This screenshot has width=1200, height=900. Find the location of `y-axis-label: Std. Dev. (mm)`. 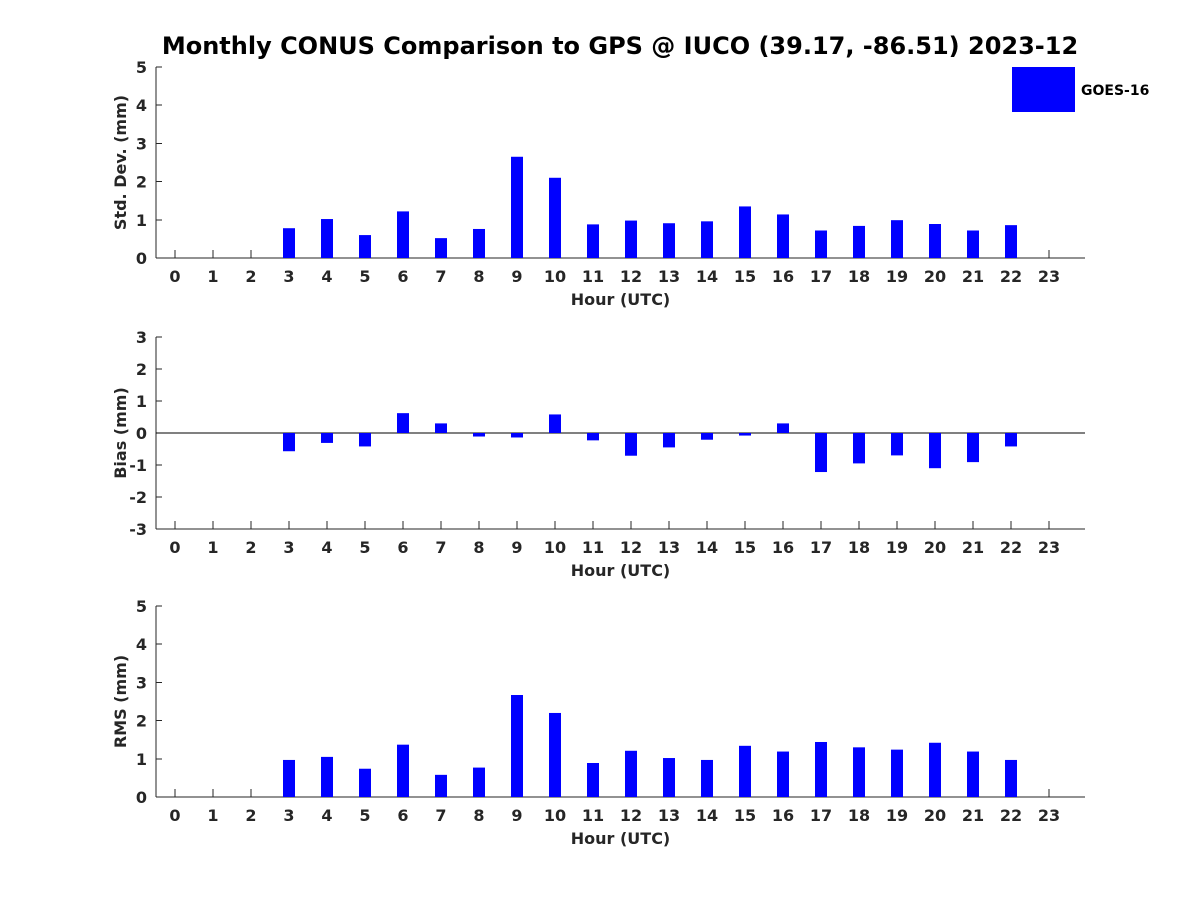

y-axis-label: Std. Dev. (mm) is located at coordinates (120, 162).